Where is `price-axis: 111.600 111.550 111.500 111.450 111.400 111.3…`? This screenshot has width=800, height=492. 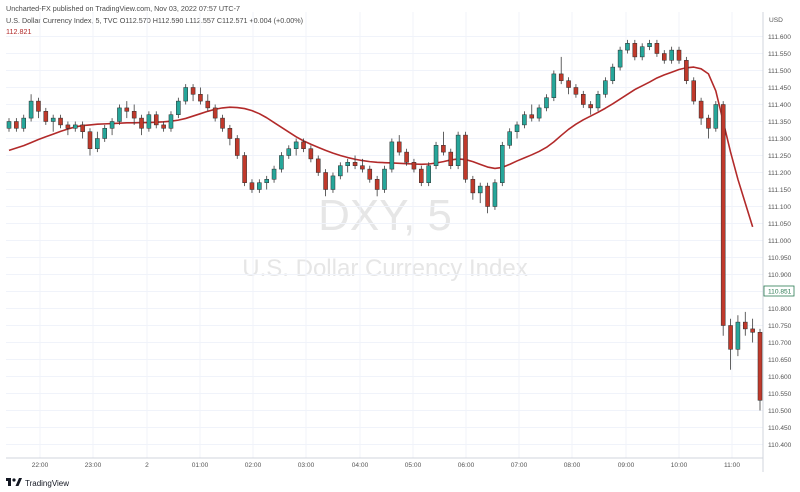
price-axis: 111.600 111.550 111.500 111.450 111.400 111.3… is located at coordinates (780, 241).